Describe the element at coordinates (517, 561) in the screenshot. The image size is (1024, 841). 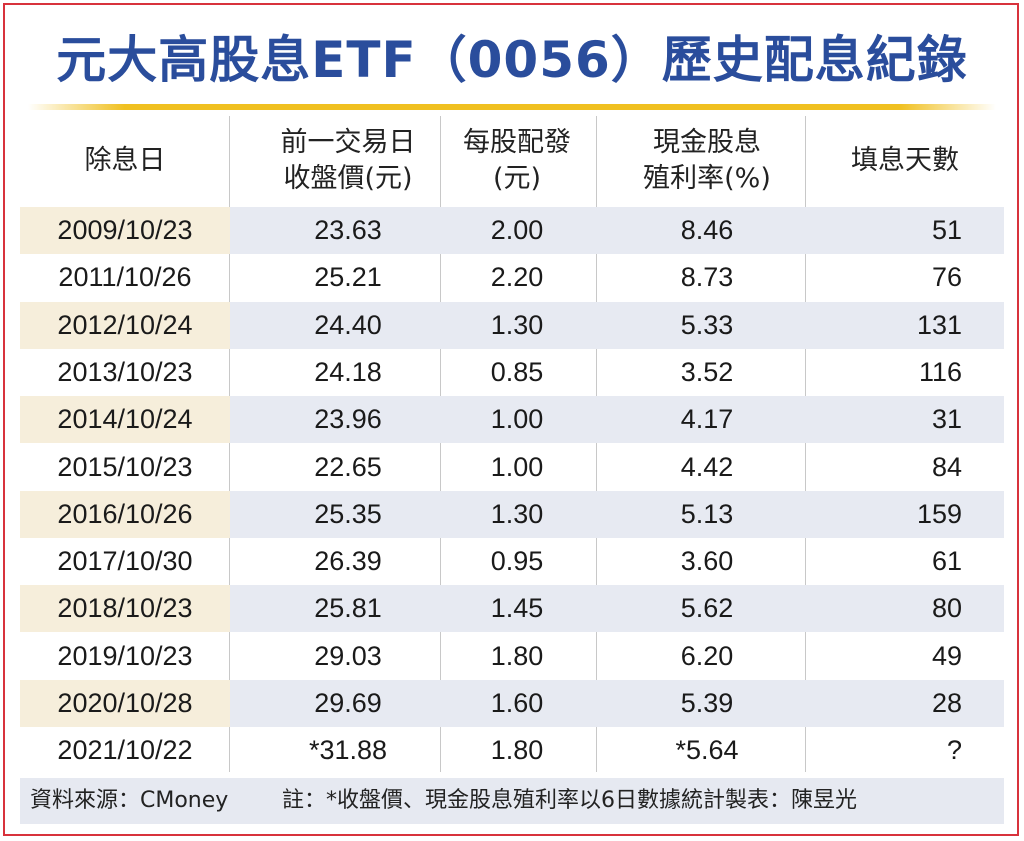
I see `dividend-per-share: 0.95` at that location.